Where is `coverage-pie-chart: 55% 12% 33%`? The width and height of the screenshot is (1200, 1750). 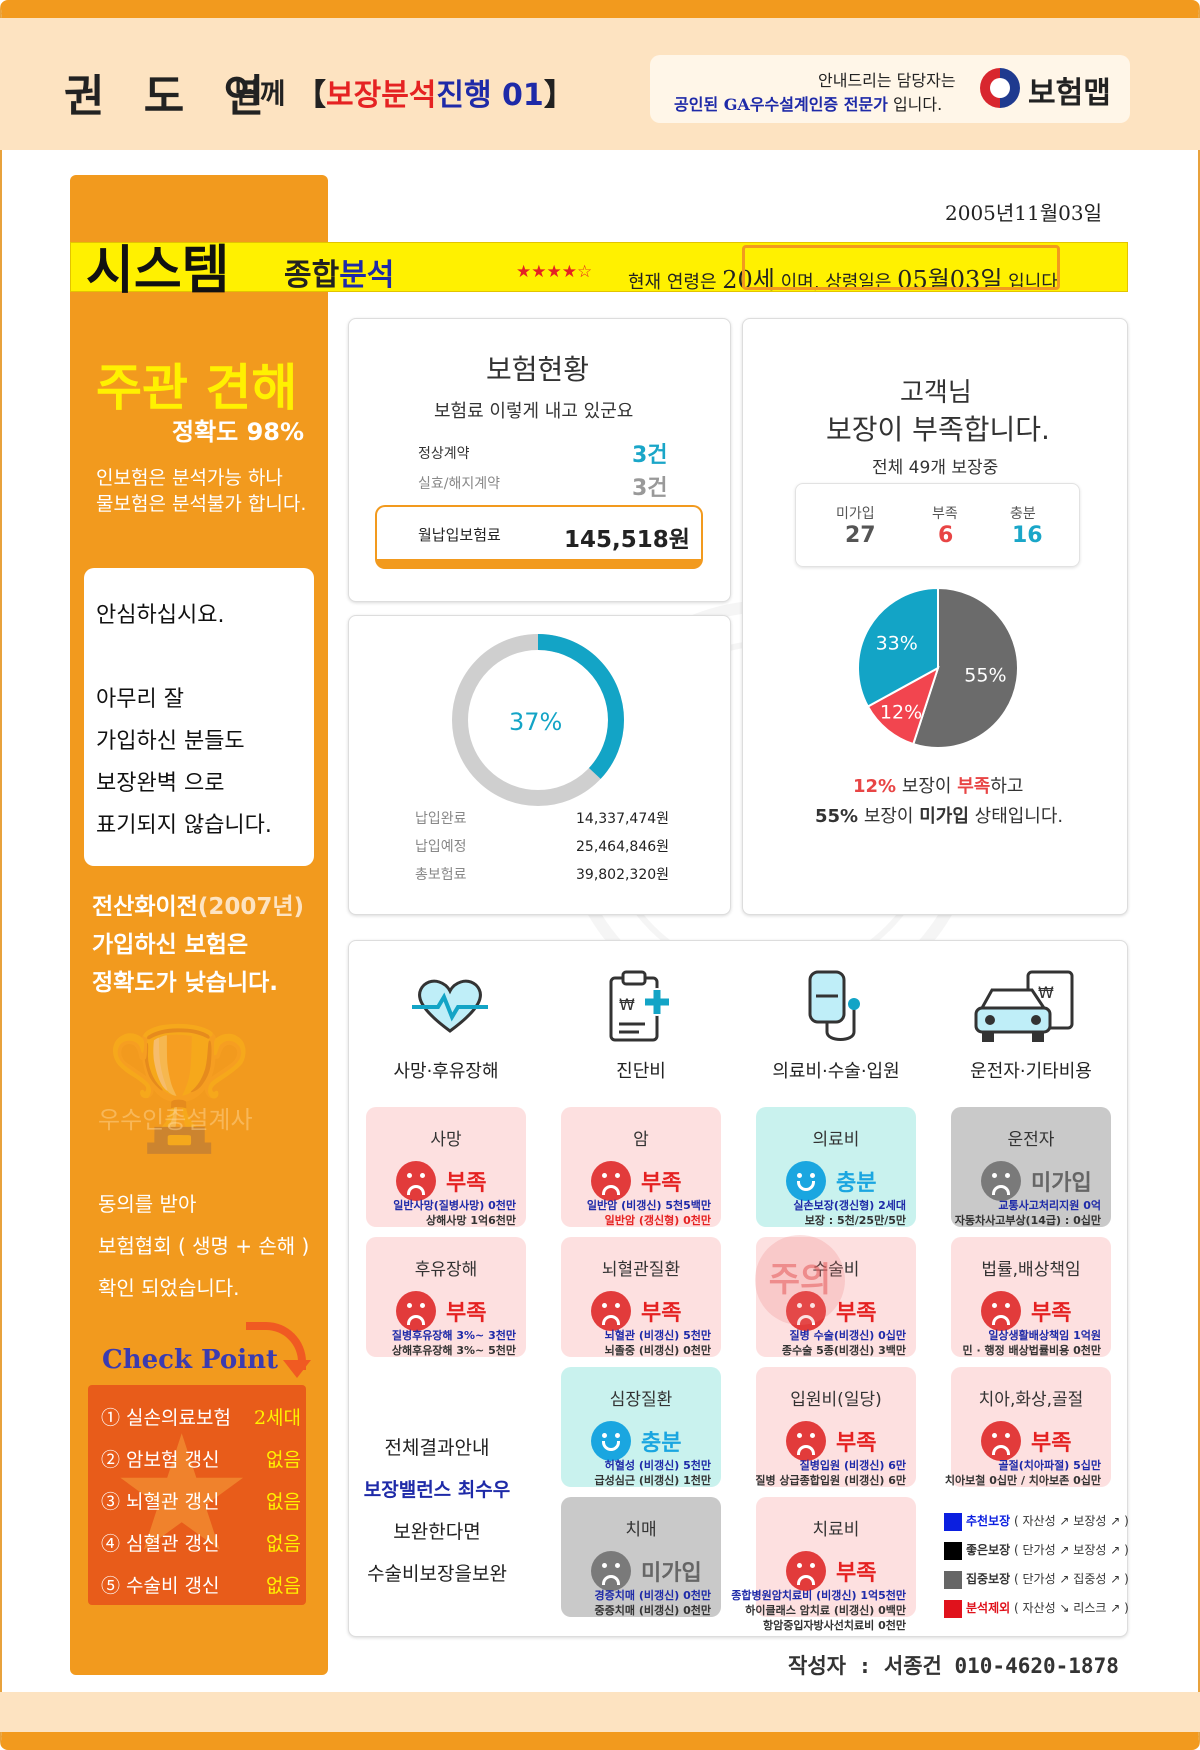 coverage-pie-chart: 55% 12% 33% is located at coordinates (938, 667).